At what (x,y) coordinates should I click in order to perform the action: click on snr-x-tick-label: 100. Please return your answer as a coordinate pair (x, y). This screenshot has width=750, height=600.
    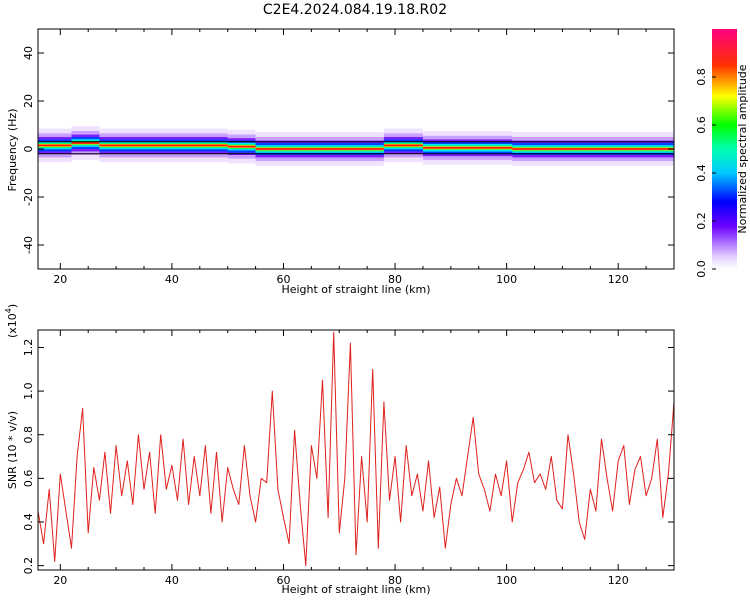
    Looking at the image, I should click on (506, 580).